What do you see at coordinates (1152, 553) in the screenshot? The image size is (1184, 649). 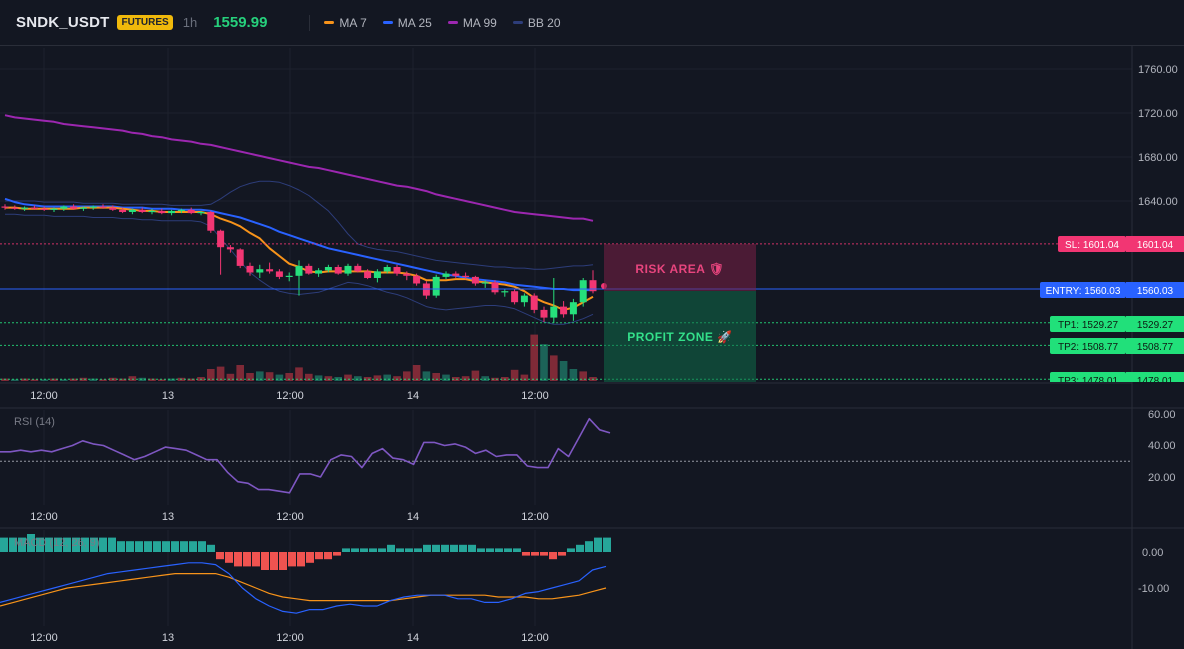 I see `macd-axis-label: 0.00` at bounding box center [1152, 553].